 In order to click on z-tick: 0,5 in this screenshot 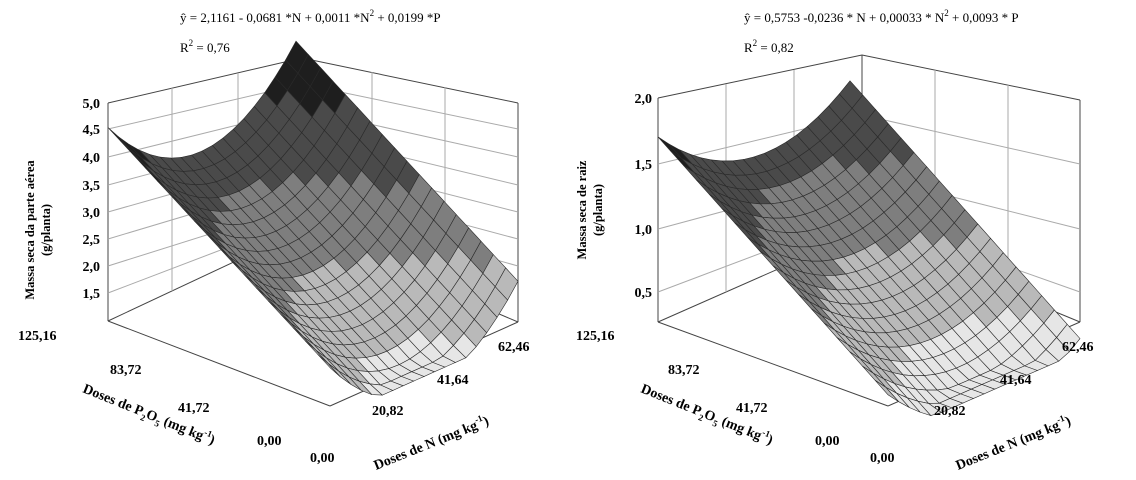, I will do `click(644, 293)`.